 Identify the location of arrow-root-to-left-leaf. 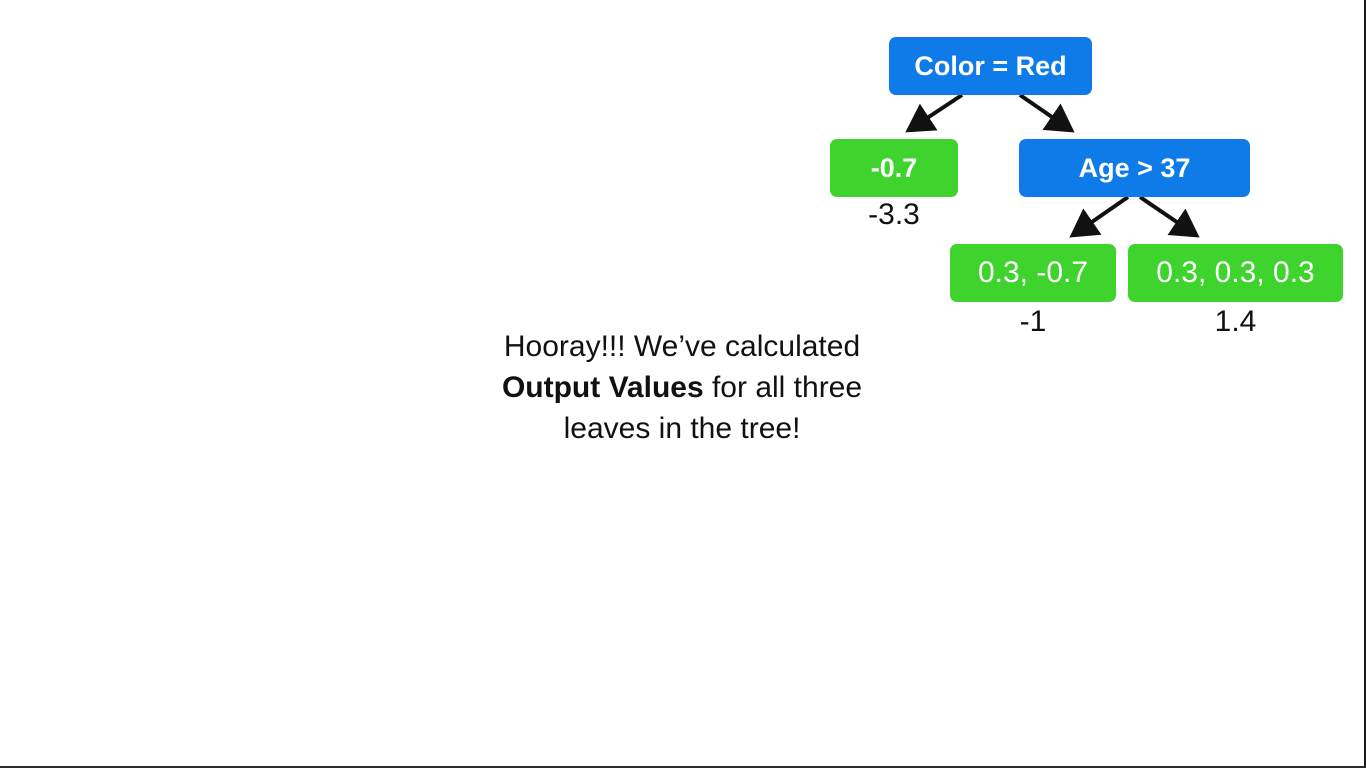
(934, 113).